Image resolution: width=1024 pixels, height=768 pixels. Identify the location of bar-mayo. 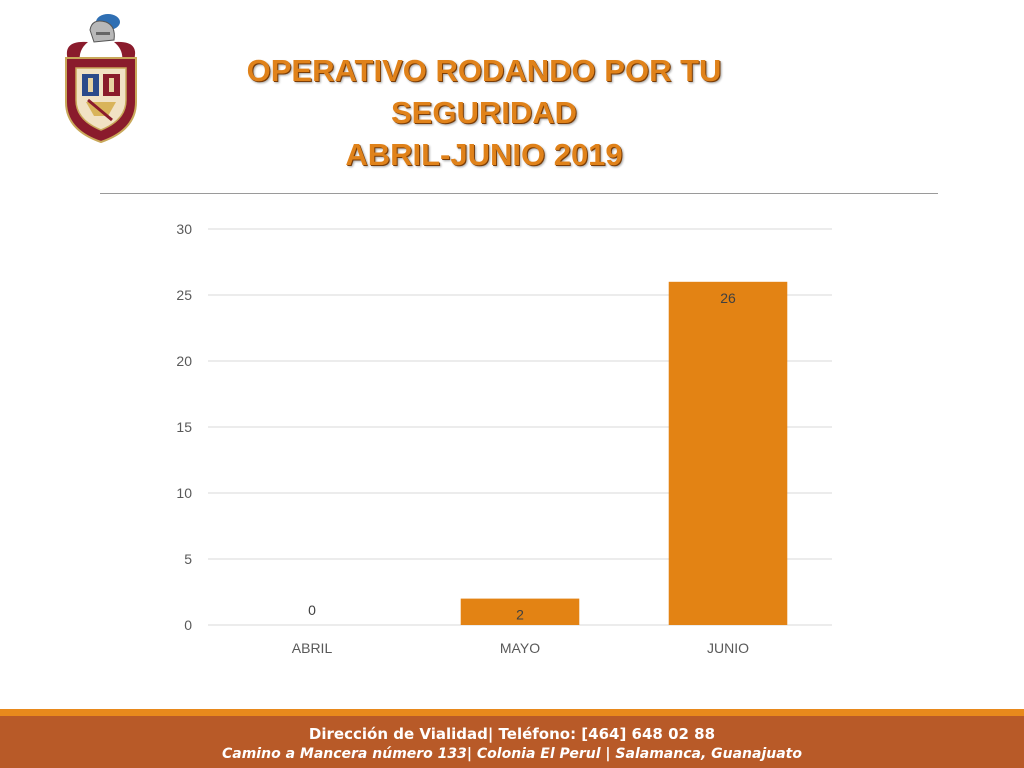
(520, 611).